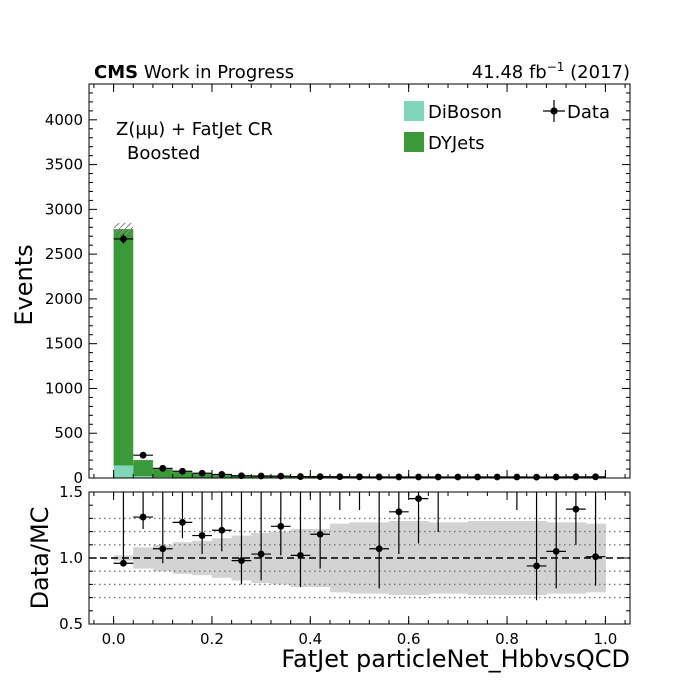 The image size is (700, 700). What do you see at coordinates (64, 254) in the screenshot?
I see `y-tick-label: 2500` at bounding box center [64, 254].